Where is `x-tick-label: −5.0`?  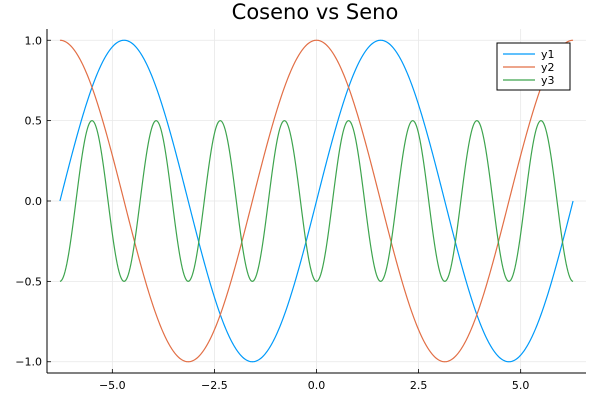
x-tick-label: −5.0 is located at coordinates (112, 385).